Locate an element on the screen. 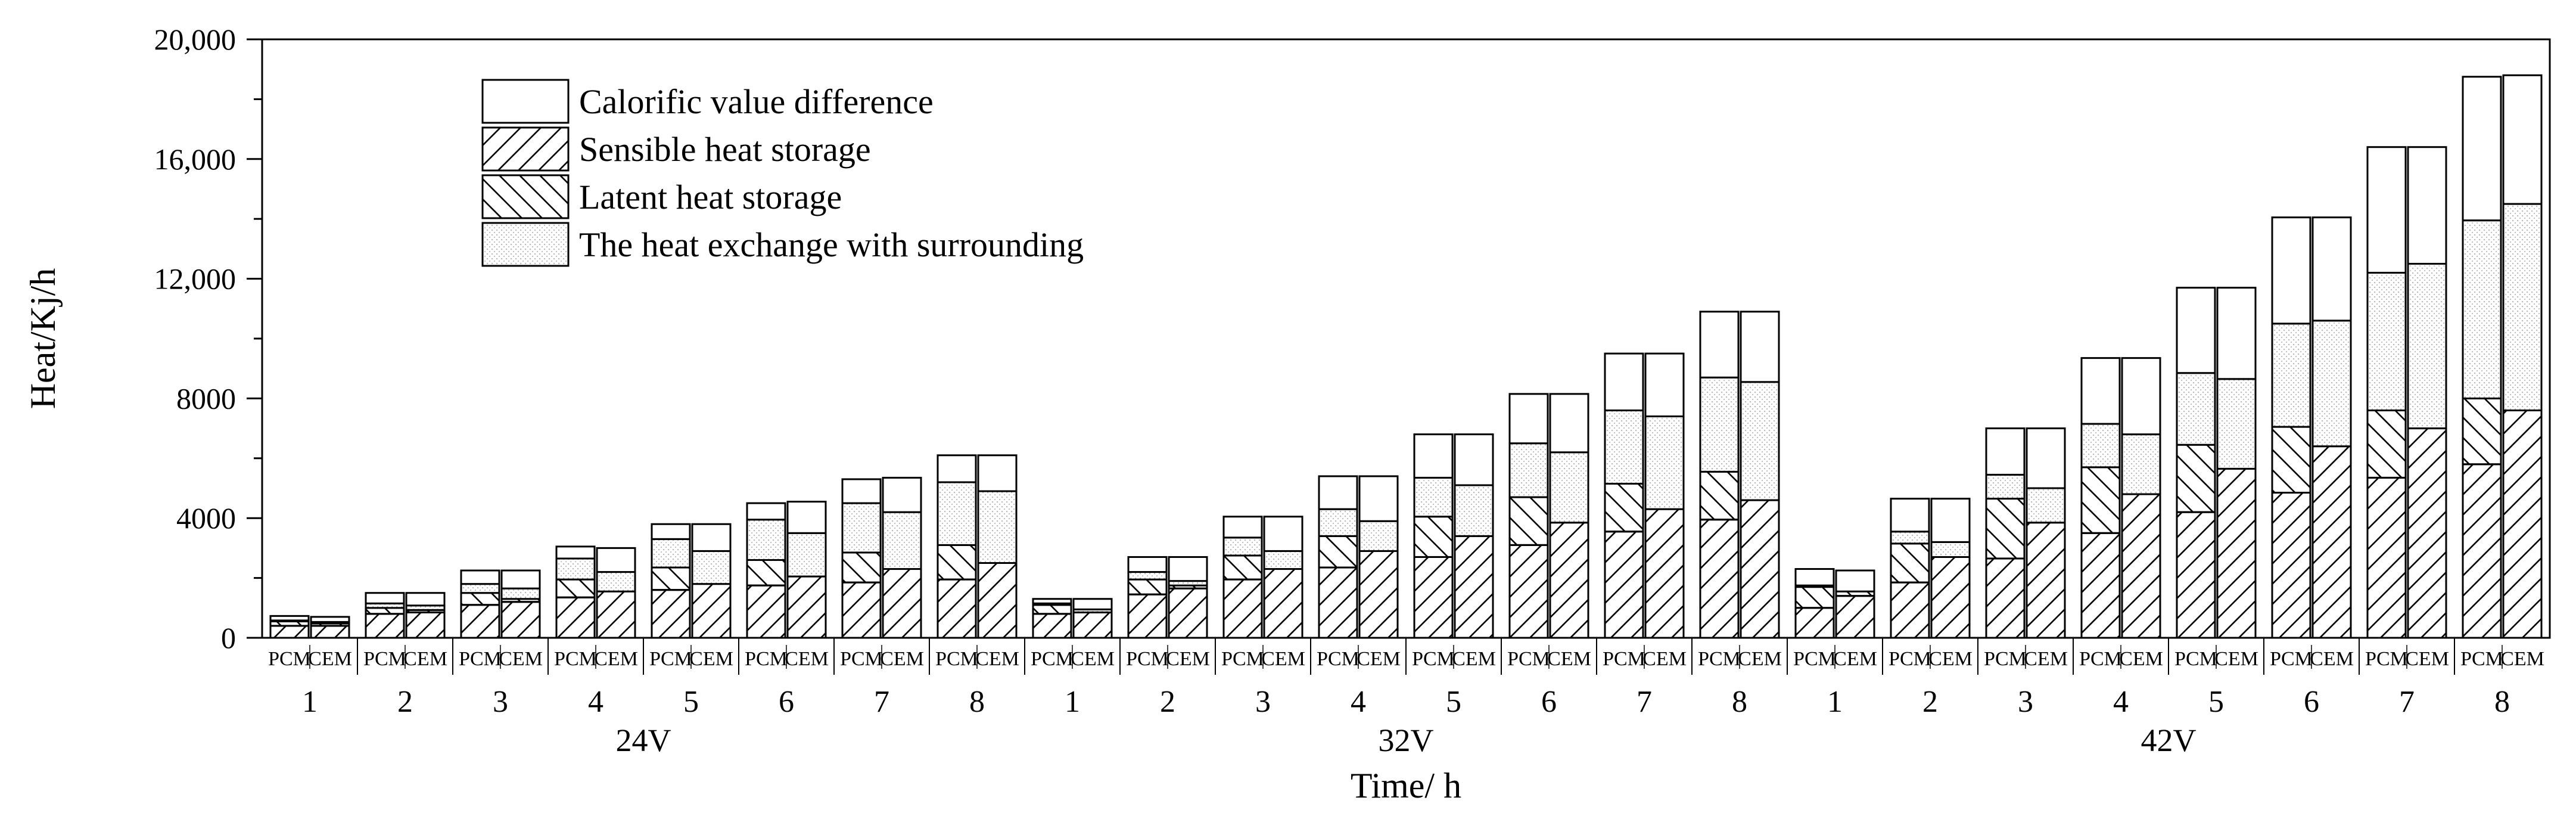  legend-item-latent-heat: Latent heat storage is located at coordinates (661, 196).